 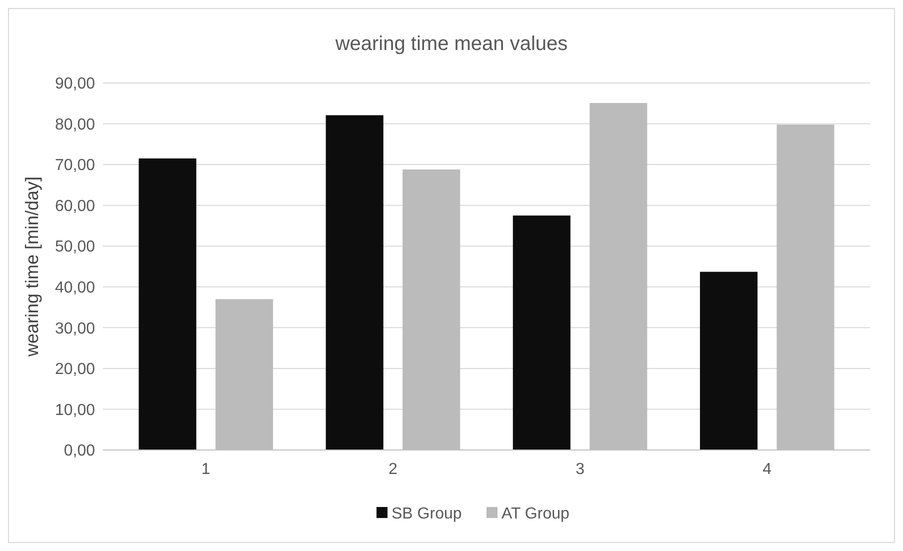 I want to click on y-tick-label: 60,00, so click(x=75, y=206).